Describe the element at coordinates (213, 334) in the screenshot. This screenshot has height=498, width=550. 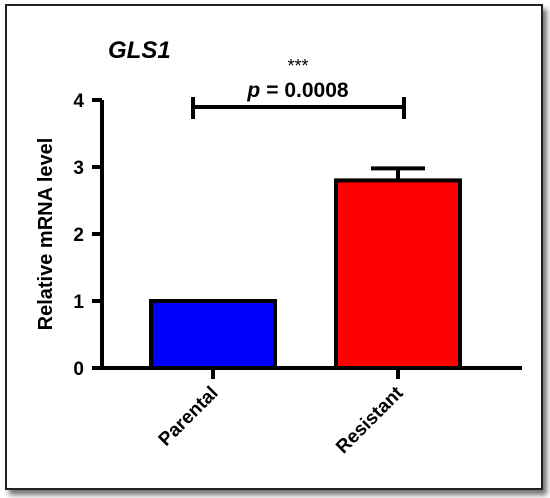
I see `bar-parental` at that location.